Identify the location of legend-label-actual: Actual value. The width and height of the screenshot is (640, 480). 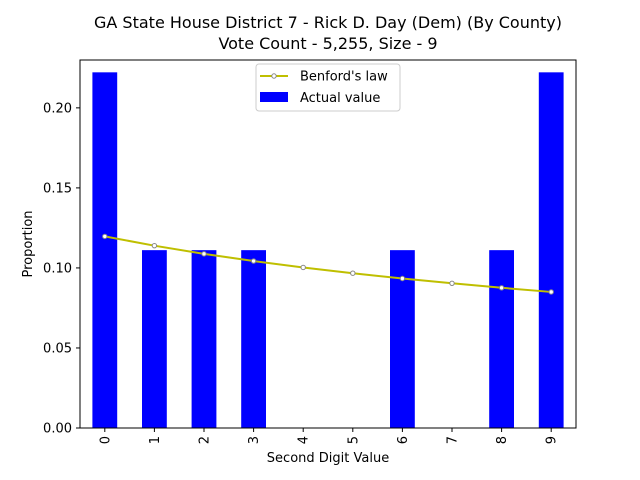
(340, 98).